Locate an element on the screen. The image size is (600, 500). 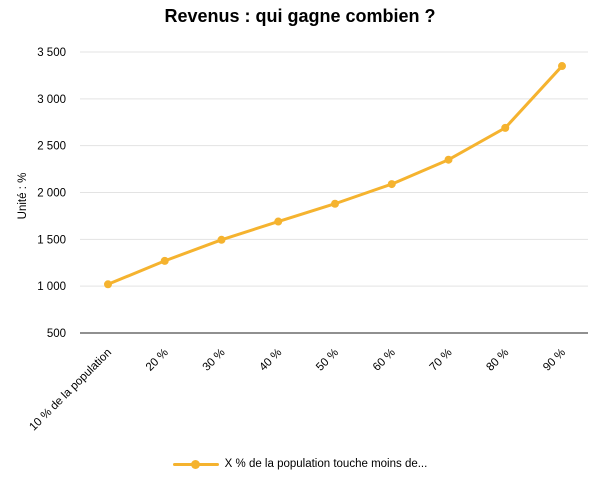
chart-title: Revenus : qui gagne combien ? is located at coordinates (300, 16).